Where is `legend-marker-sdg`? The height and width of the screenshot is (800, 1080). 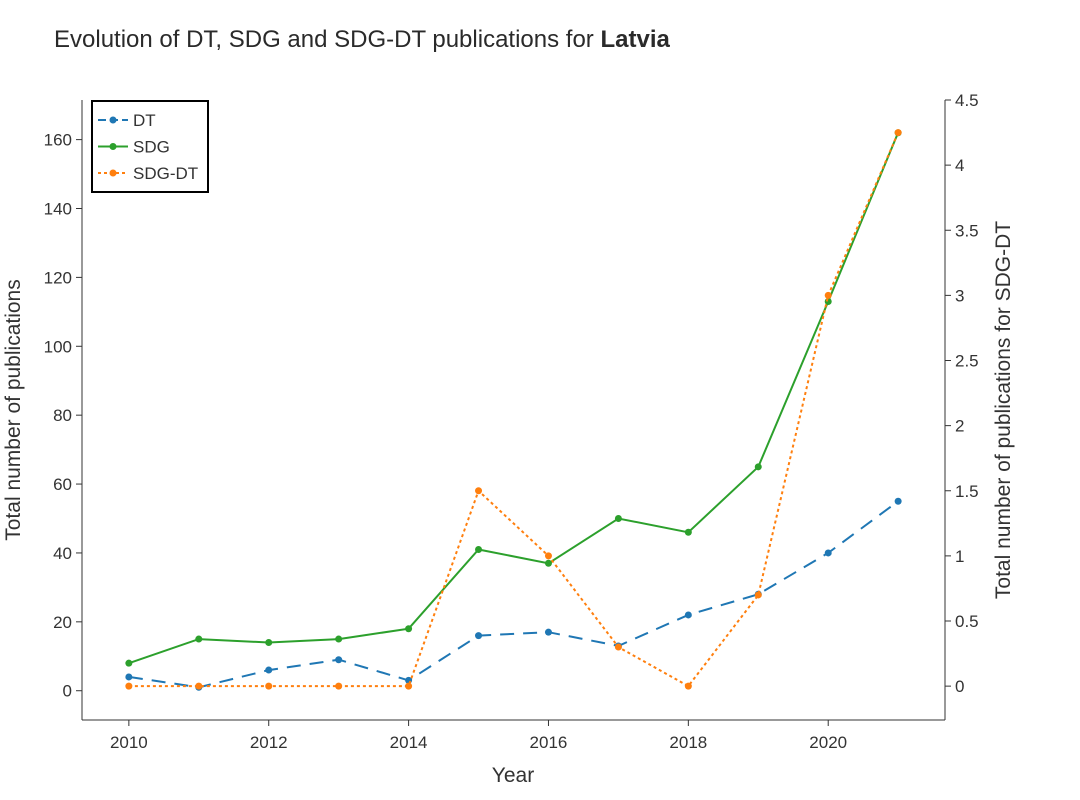 legend-marker-sdg is located at coordinates (113, 146).